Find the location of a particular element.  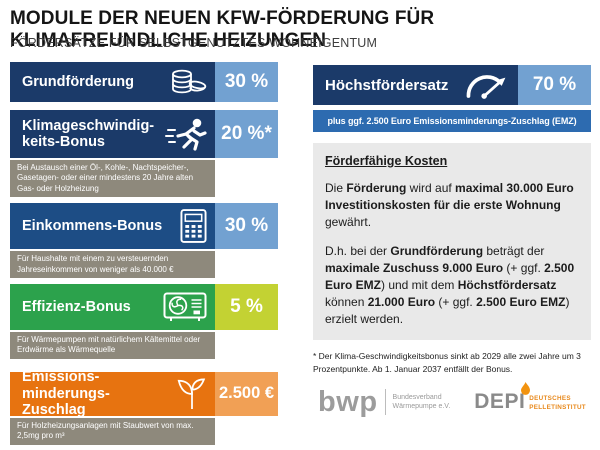

bwp-wordmark: bwp is located at coordinates (348, 401).